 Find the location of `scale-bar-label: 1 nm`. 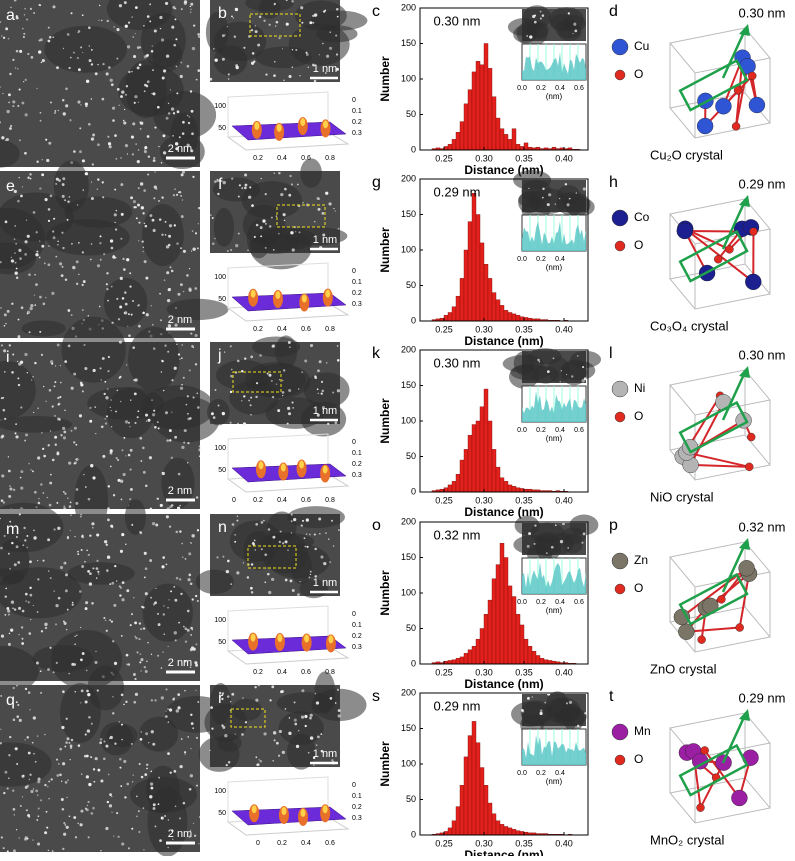

scale-bar-label: 1 nm is located at coordinates (325, 583).